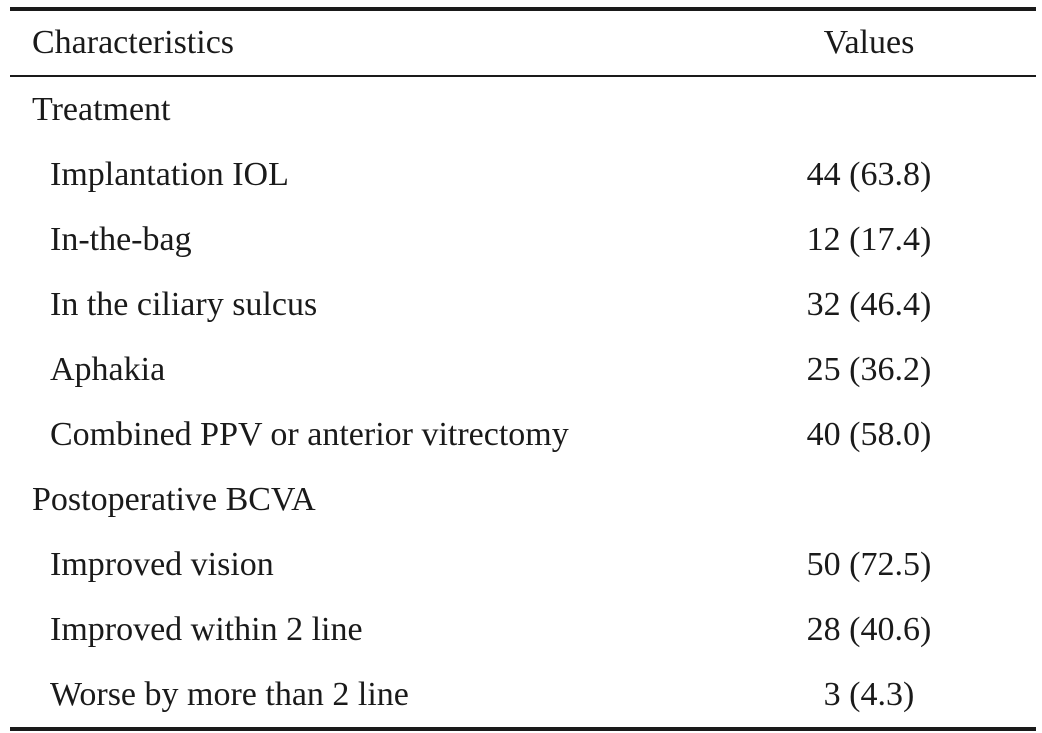  Describe the element at coordinates (523, 9) in the screenshot. I see `table-top-rule` at that location.